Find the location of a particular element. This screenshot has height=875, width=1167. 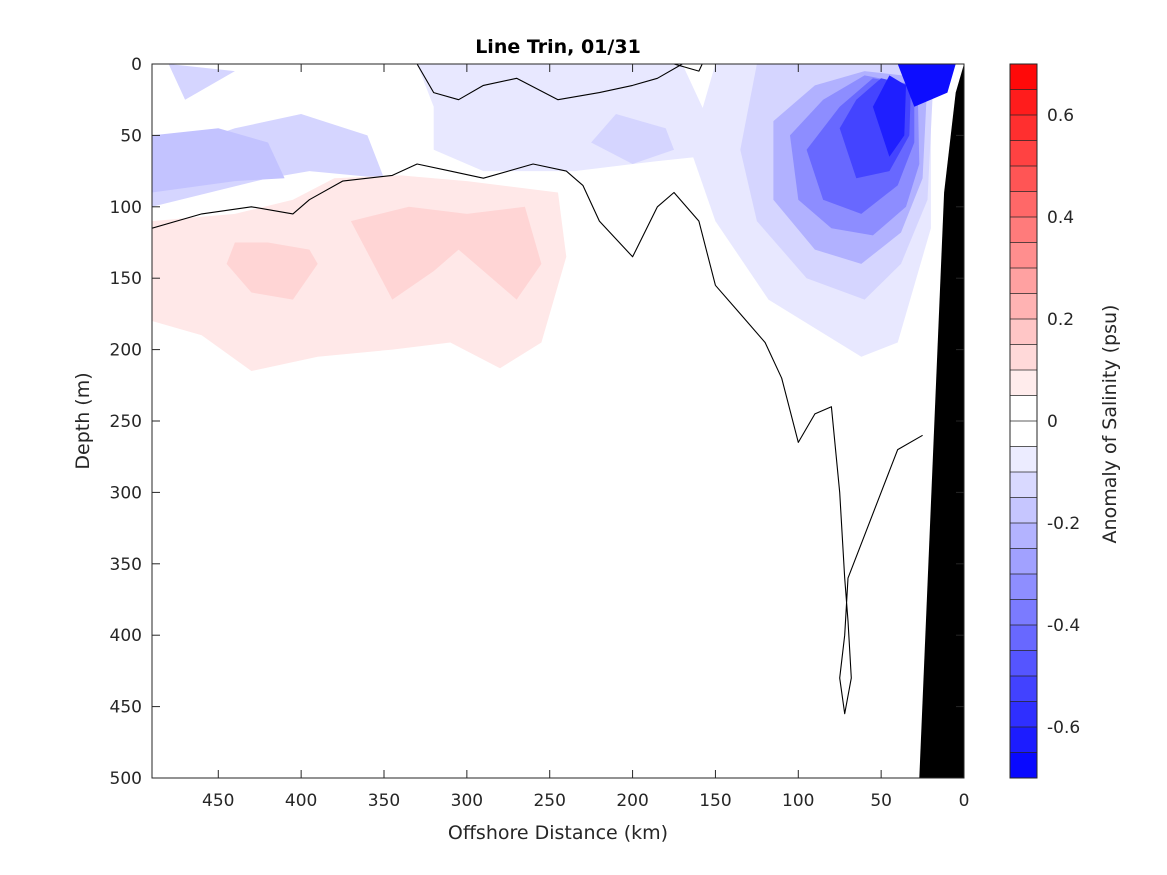

y-tick-label: 250 is located at coordinates (126, 422).